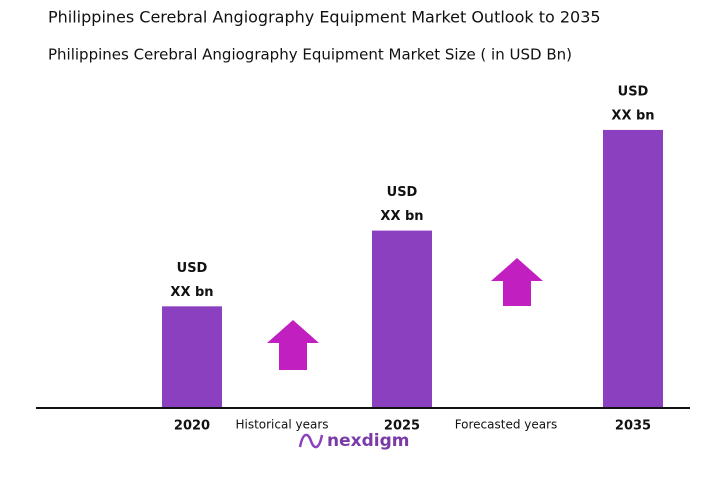 This screenshot has height=482, width=715. What do you see at coordinates (311, 441) in the screenshot?
I see `logo-icon` at bounding box center [311, 441].